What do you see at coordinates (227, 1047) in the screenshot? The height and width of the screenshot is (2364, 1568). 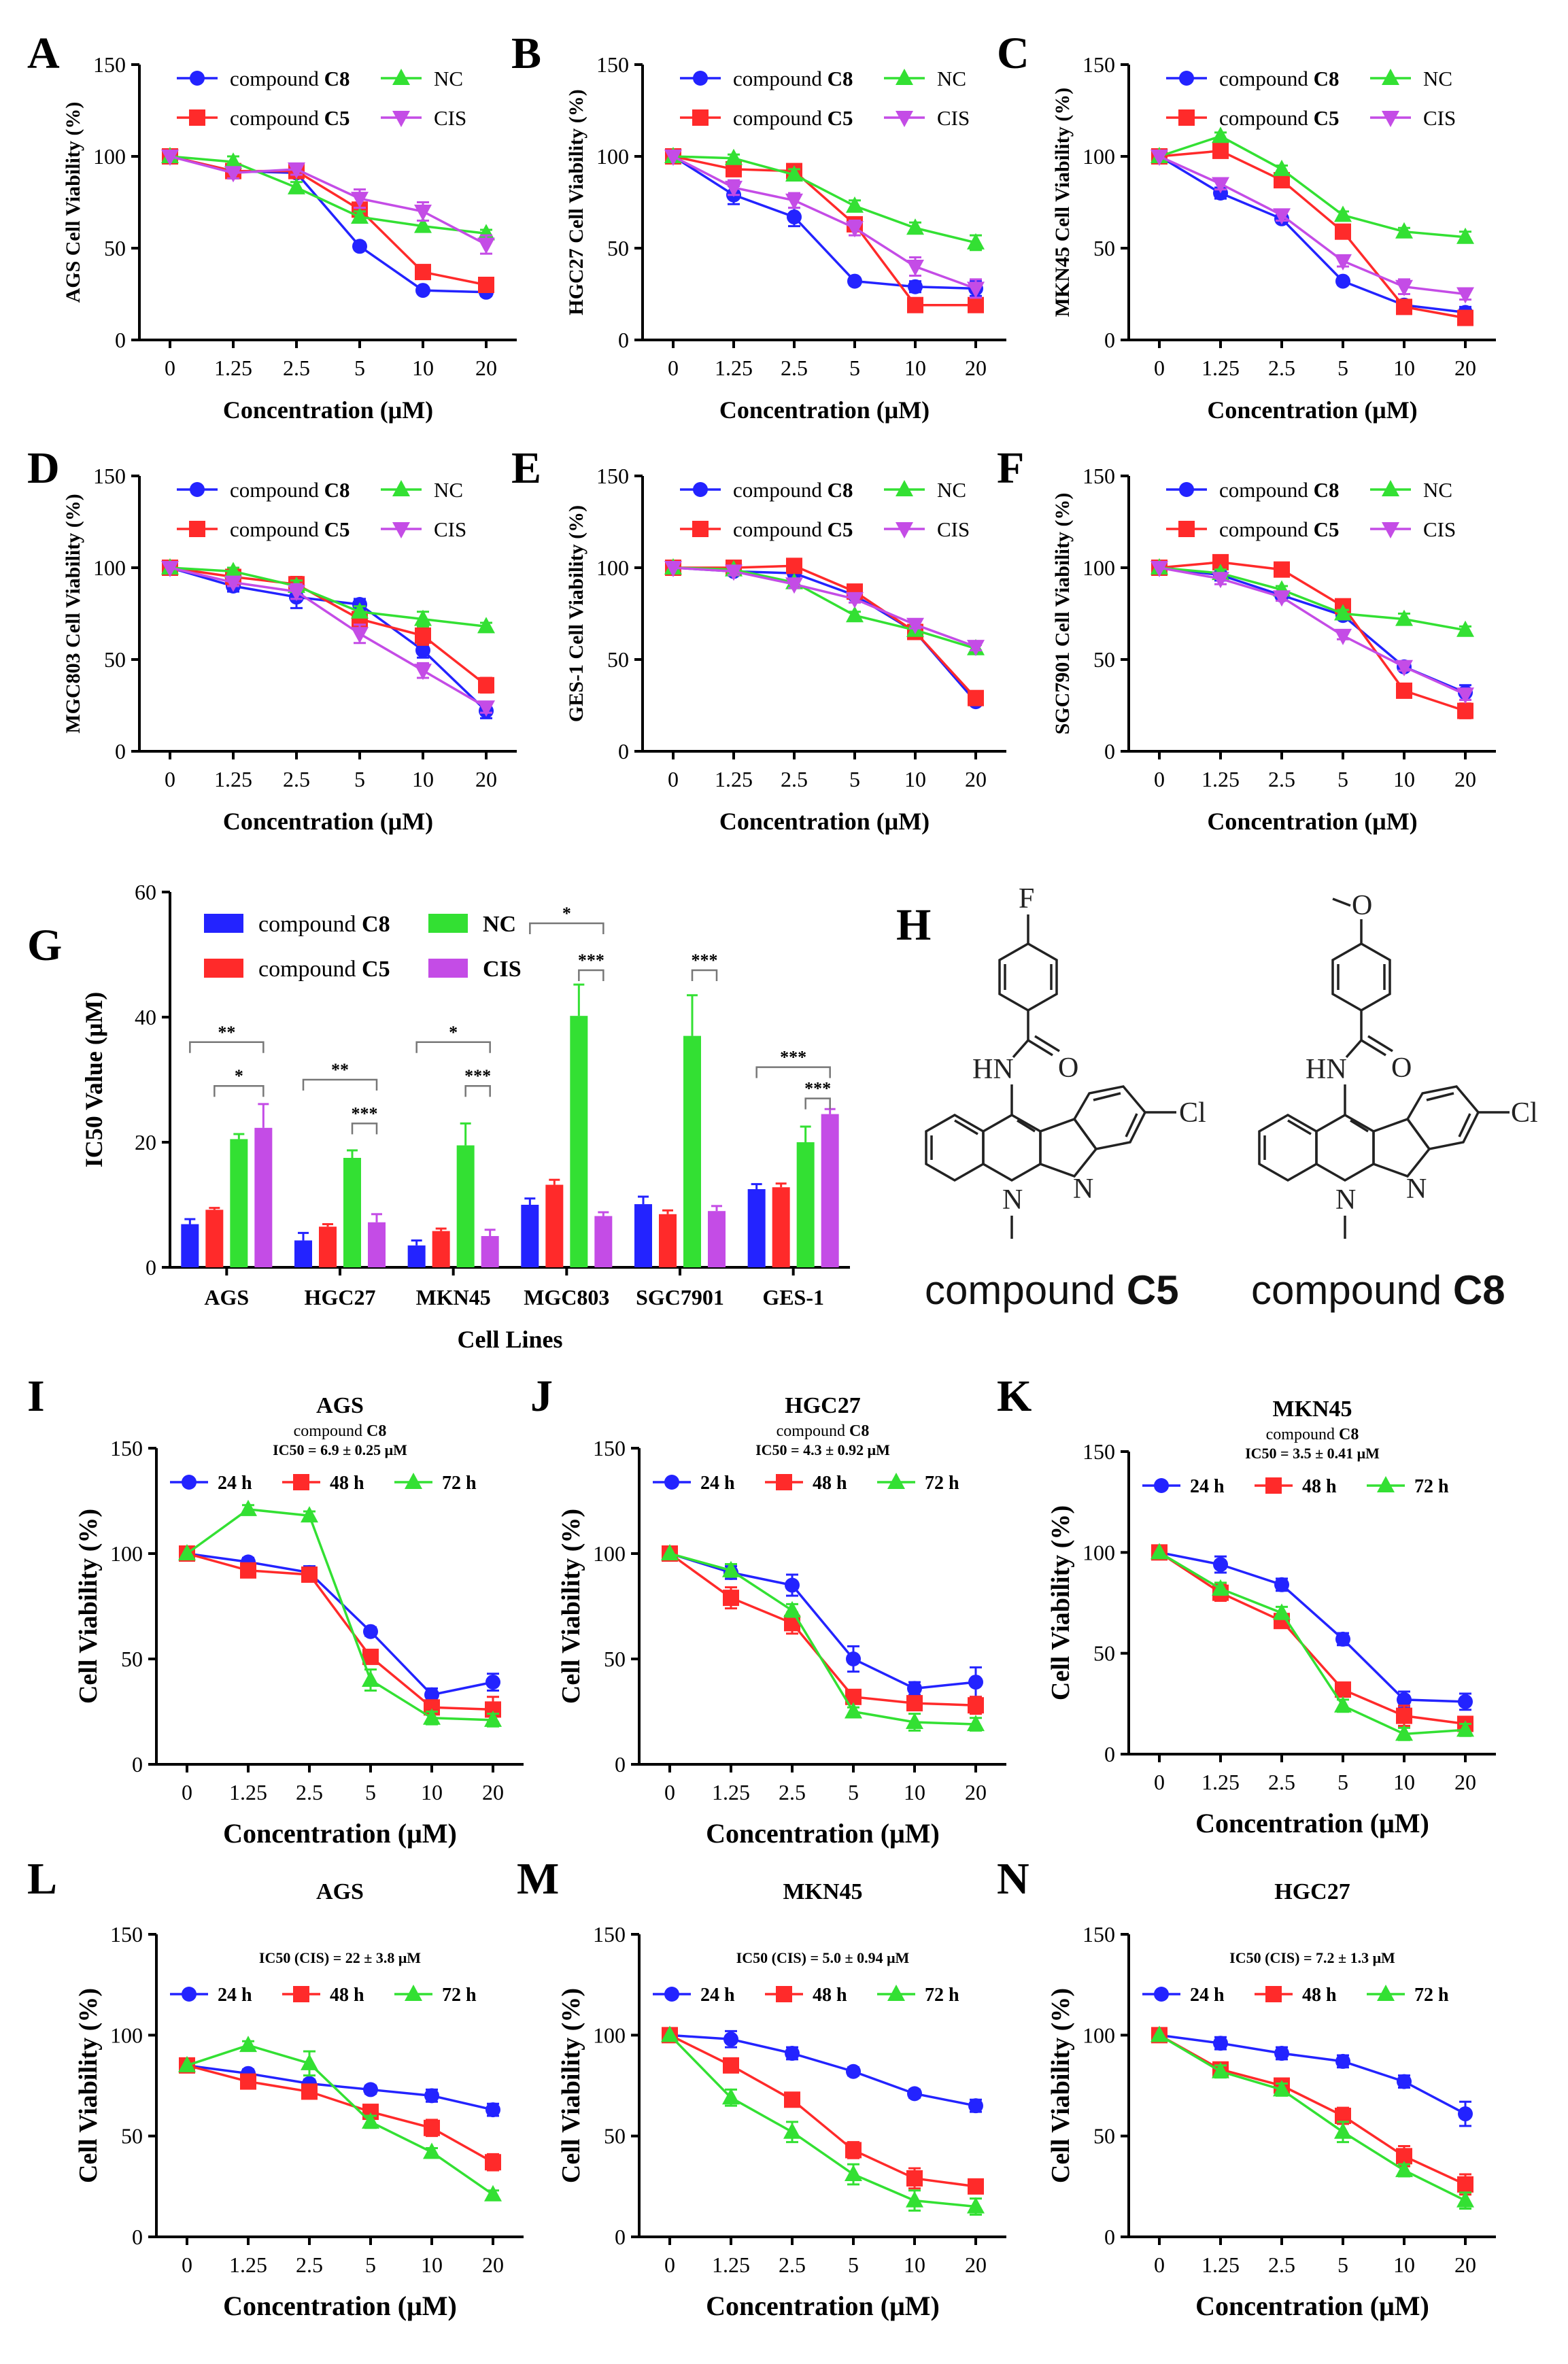 I see `significance-bracket` at bounding box center [227, 1047].